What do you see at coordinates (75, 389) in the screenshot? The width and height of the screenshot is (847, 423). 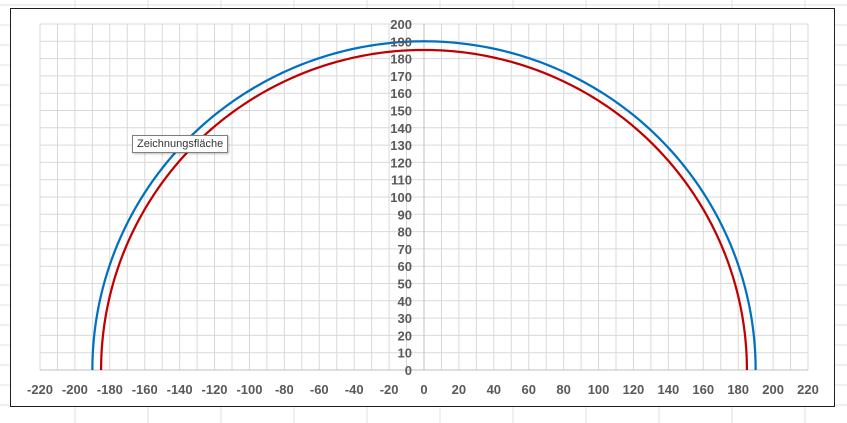 I see `x-tick-label: -200` at bounding box center [75, 389].